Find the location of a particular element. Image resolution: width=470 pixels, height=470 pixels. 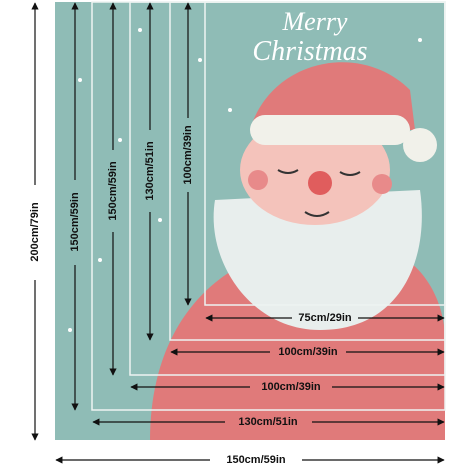

dimension-label: 200cm/79in is located at coordinates (35, 232).